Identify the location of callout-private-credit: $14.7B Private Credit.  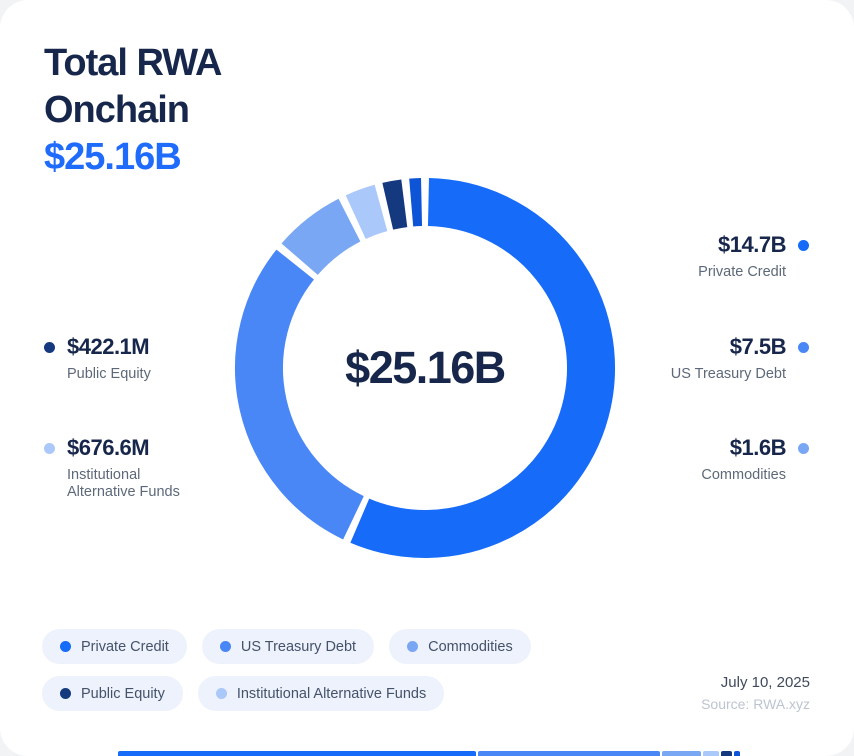
(753, 256).